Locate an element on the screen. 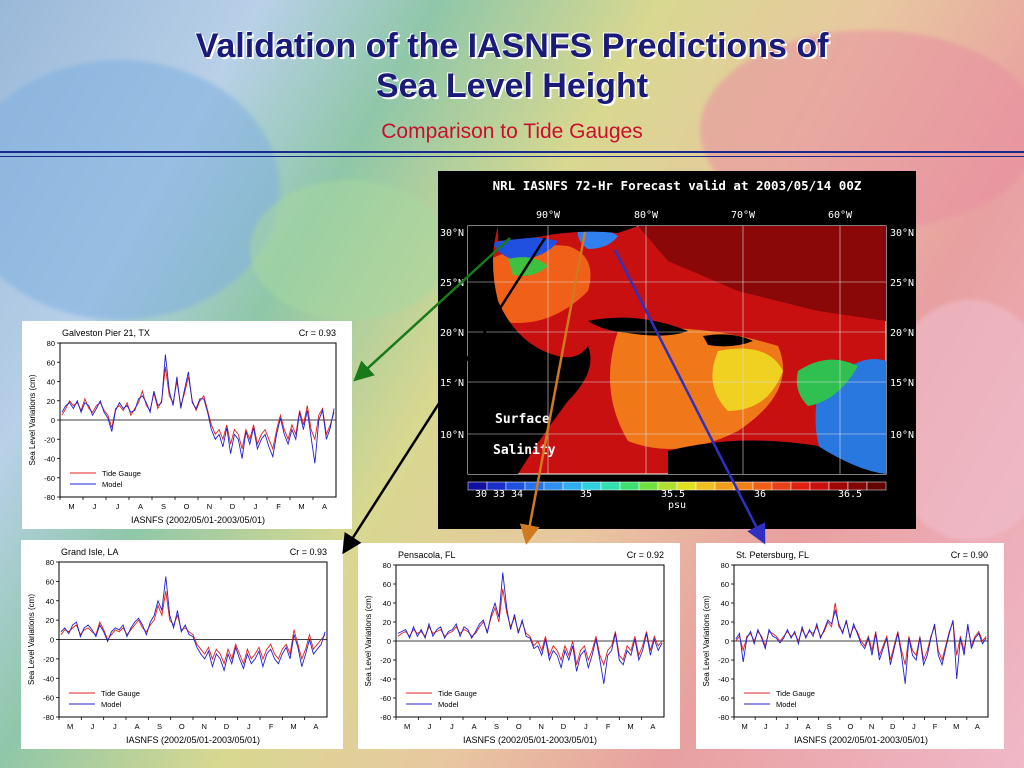 The width and height of the screenshot is (1024, 768). chart-correlation: Cr = 0.93 is located at coordinates (317, 333).